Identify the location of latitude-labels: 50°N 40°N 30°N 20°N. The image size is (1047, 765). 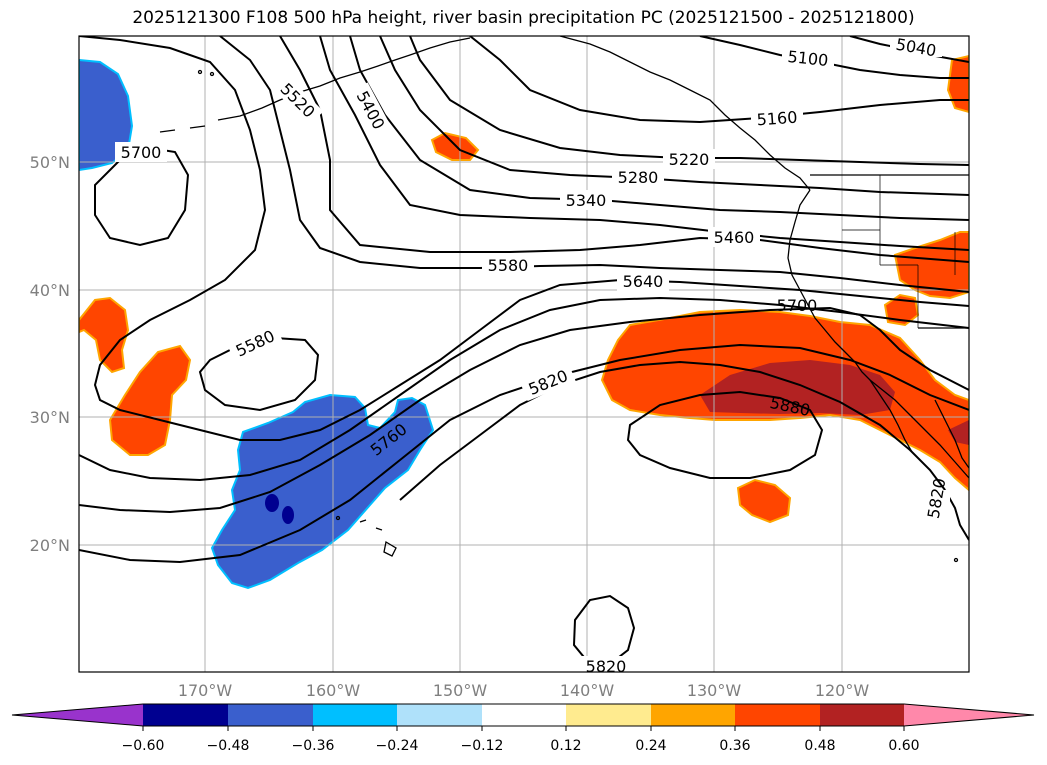
(50, 354).